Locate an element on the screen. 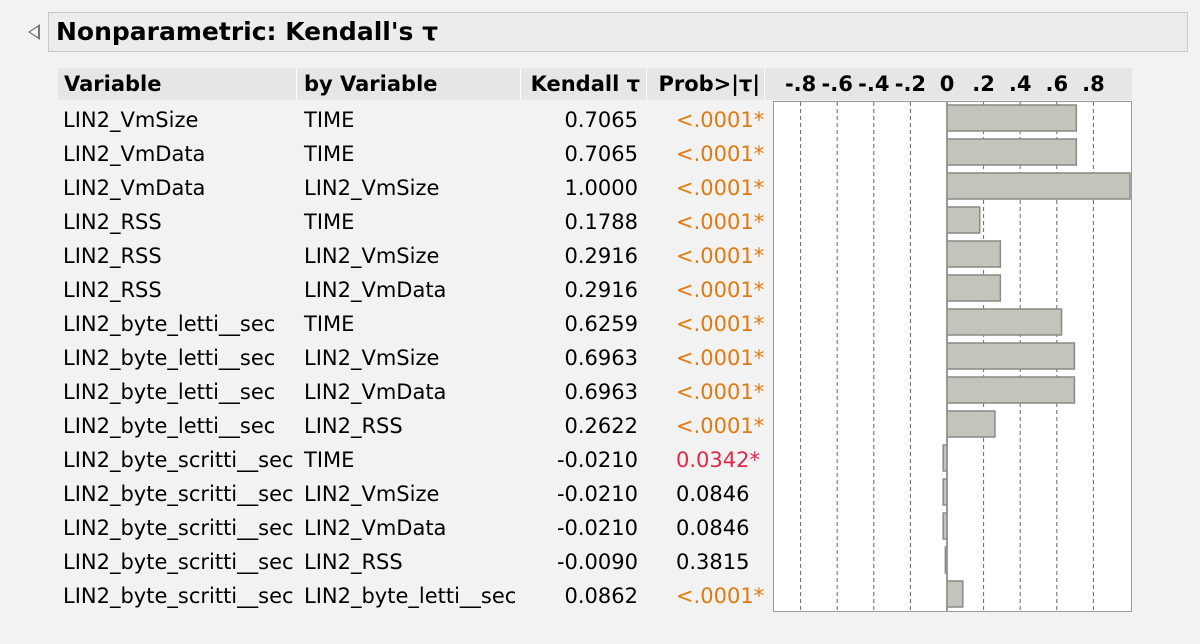 The width and height of the screenshot is (1200, 644). header-kendall-tau: Kendall τ is located at coordinates (585, 84).